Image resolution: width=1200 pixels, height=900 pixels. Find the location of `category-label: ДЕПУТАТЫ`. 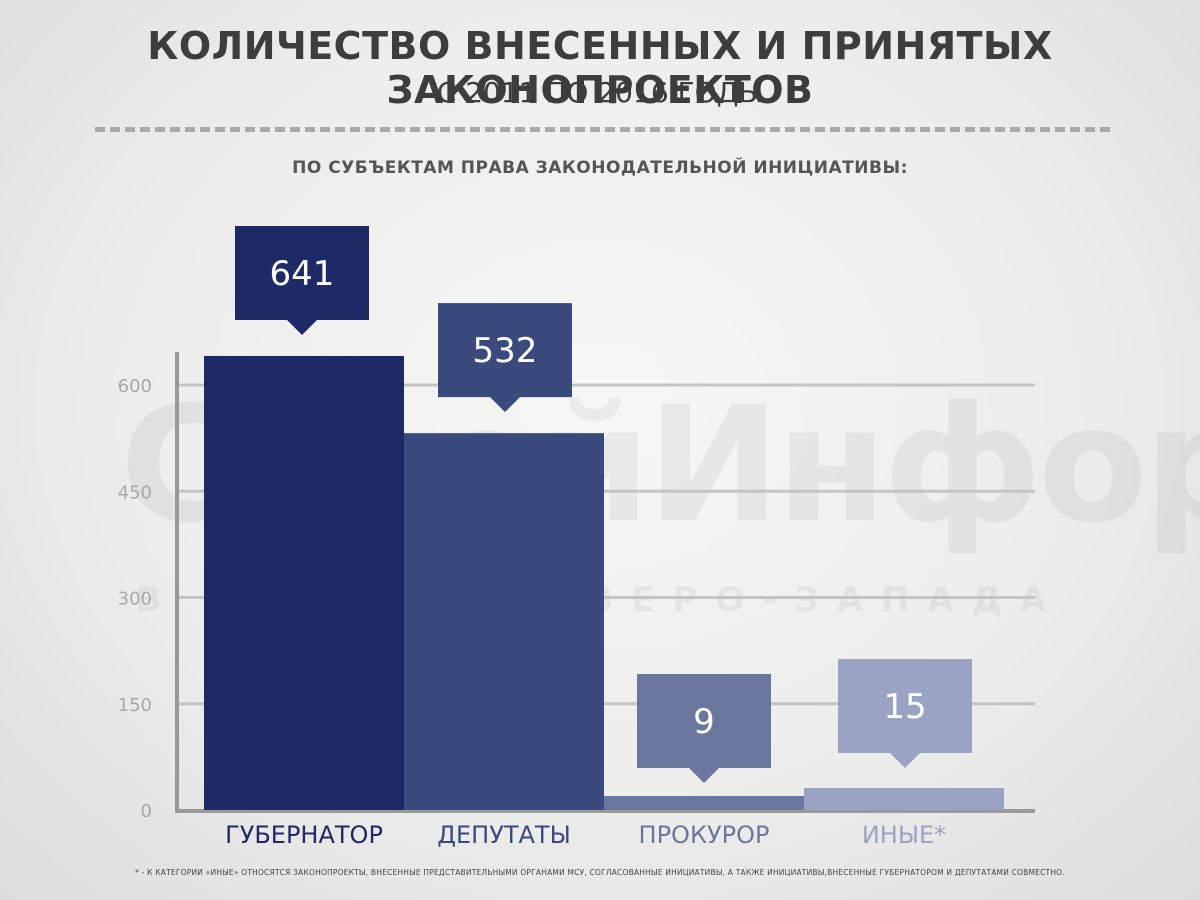

category-label: ДЕПУТАТЫ is located at coordinates (504, 835).